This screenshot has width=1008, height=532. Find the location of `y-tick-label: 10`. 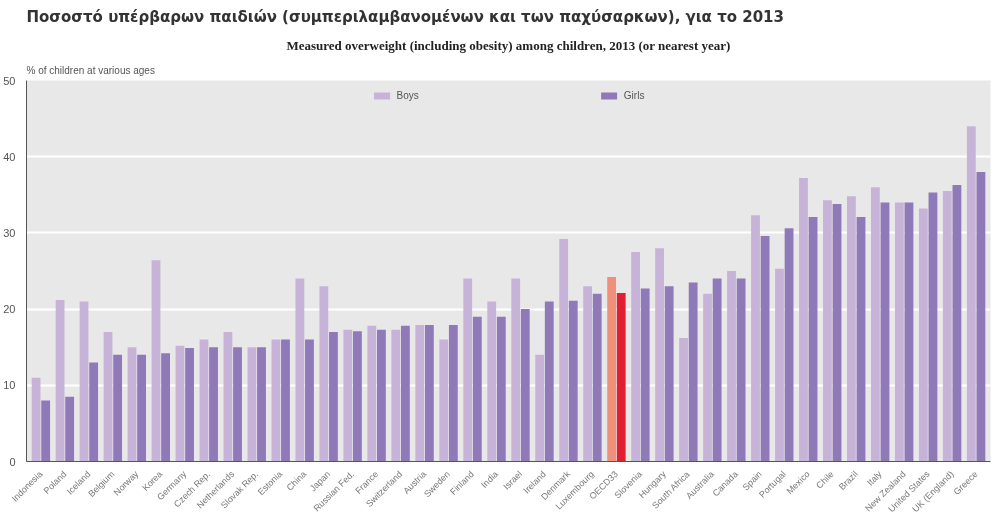

y-tick-label: 10 is located at coordinates (9, 385).